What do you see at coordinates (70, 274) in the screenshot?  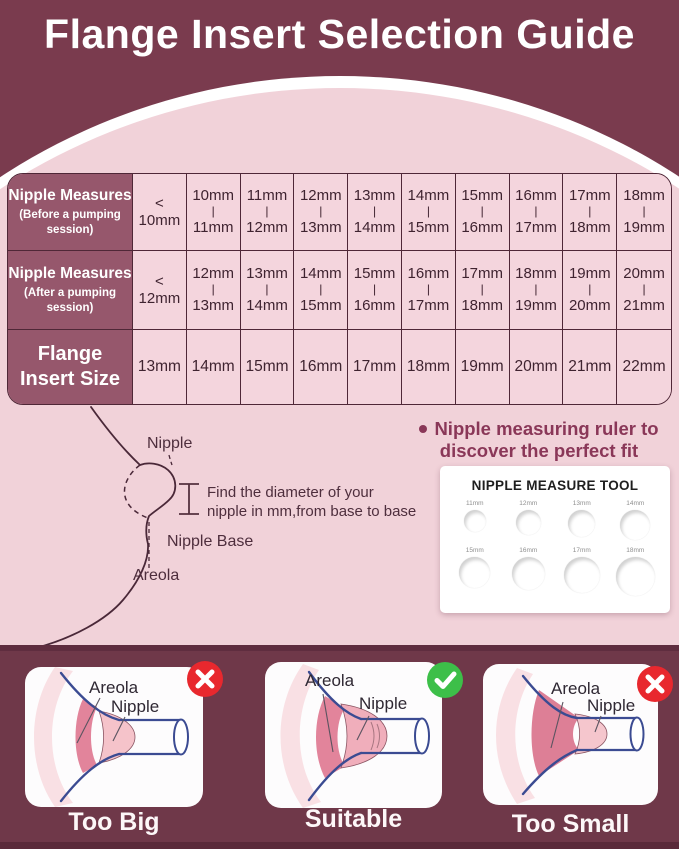 I see `row-header-after-title: Nipple Measures` at bounding box center [70, 274].